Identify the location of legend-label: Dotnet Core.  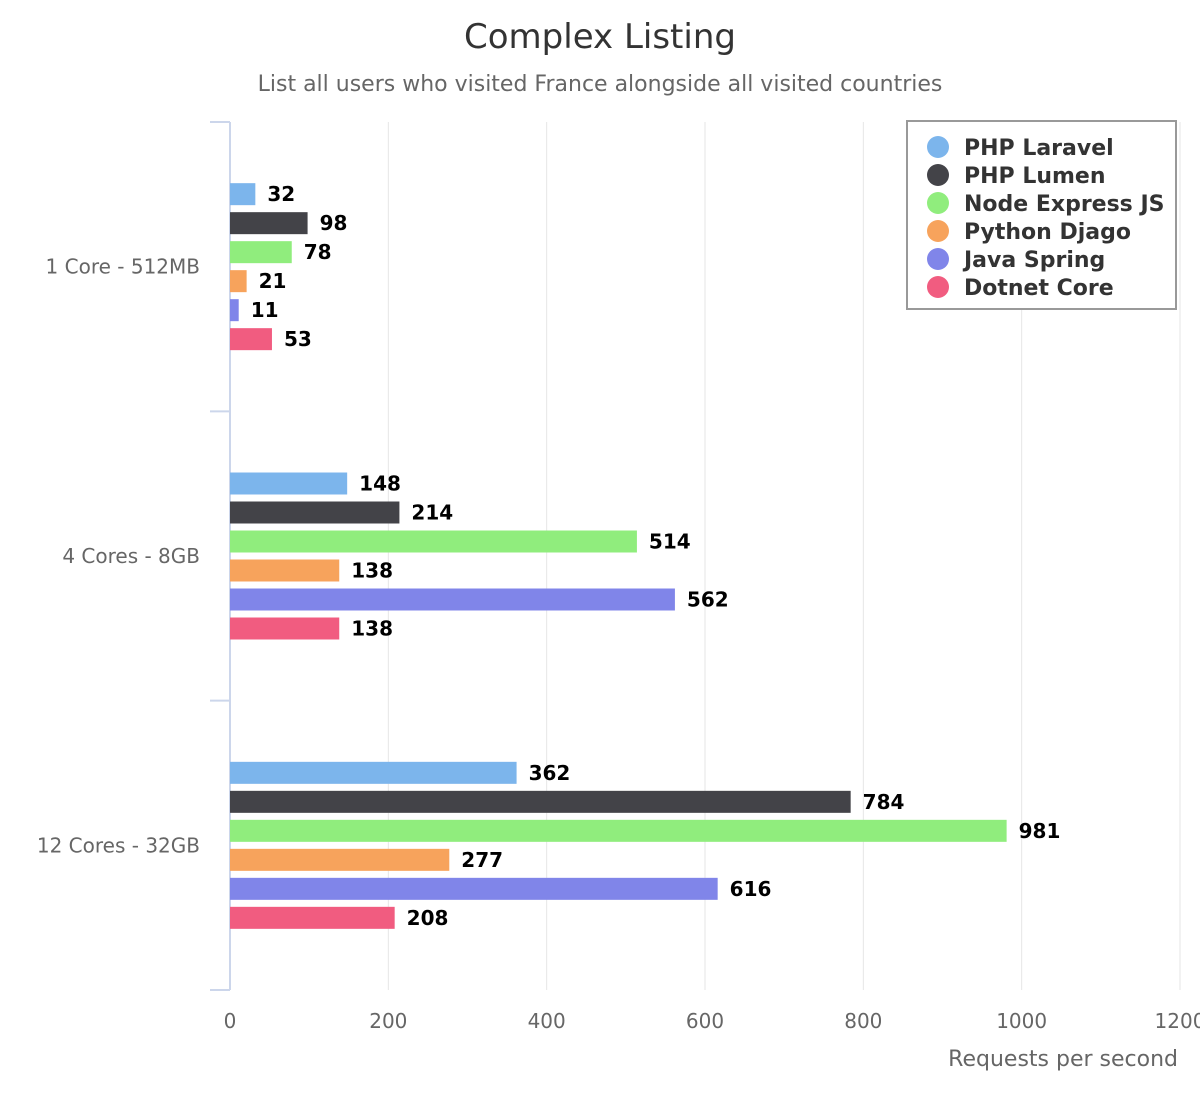
(1039, 288).